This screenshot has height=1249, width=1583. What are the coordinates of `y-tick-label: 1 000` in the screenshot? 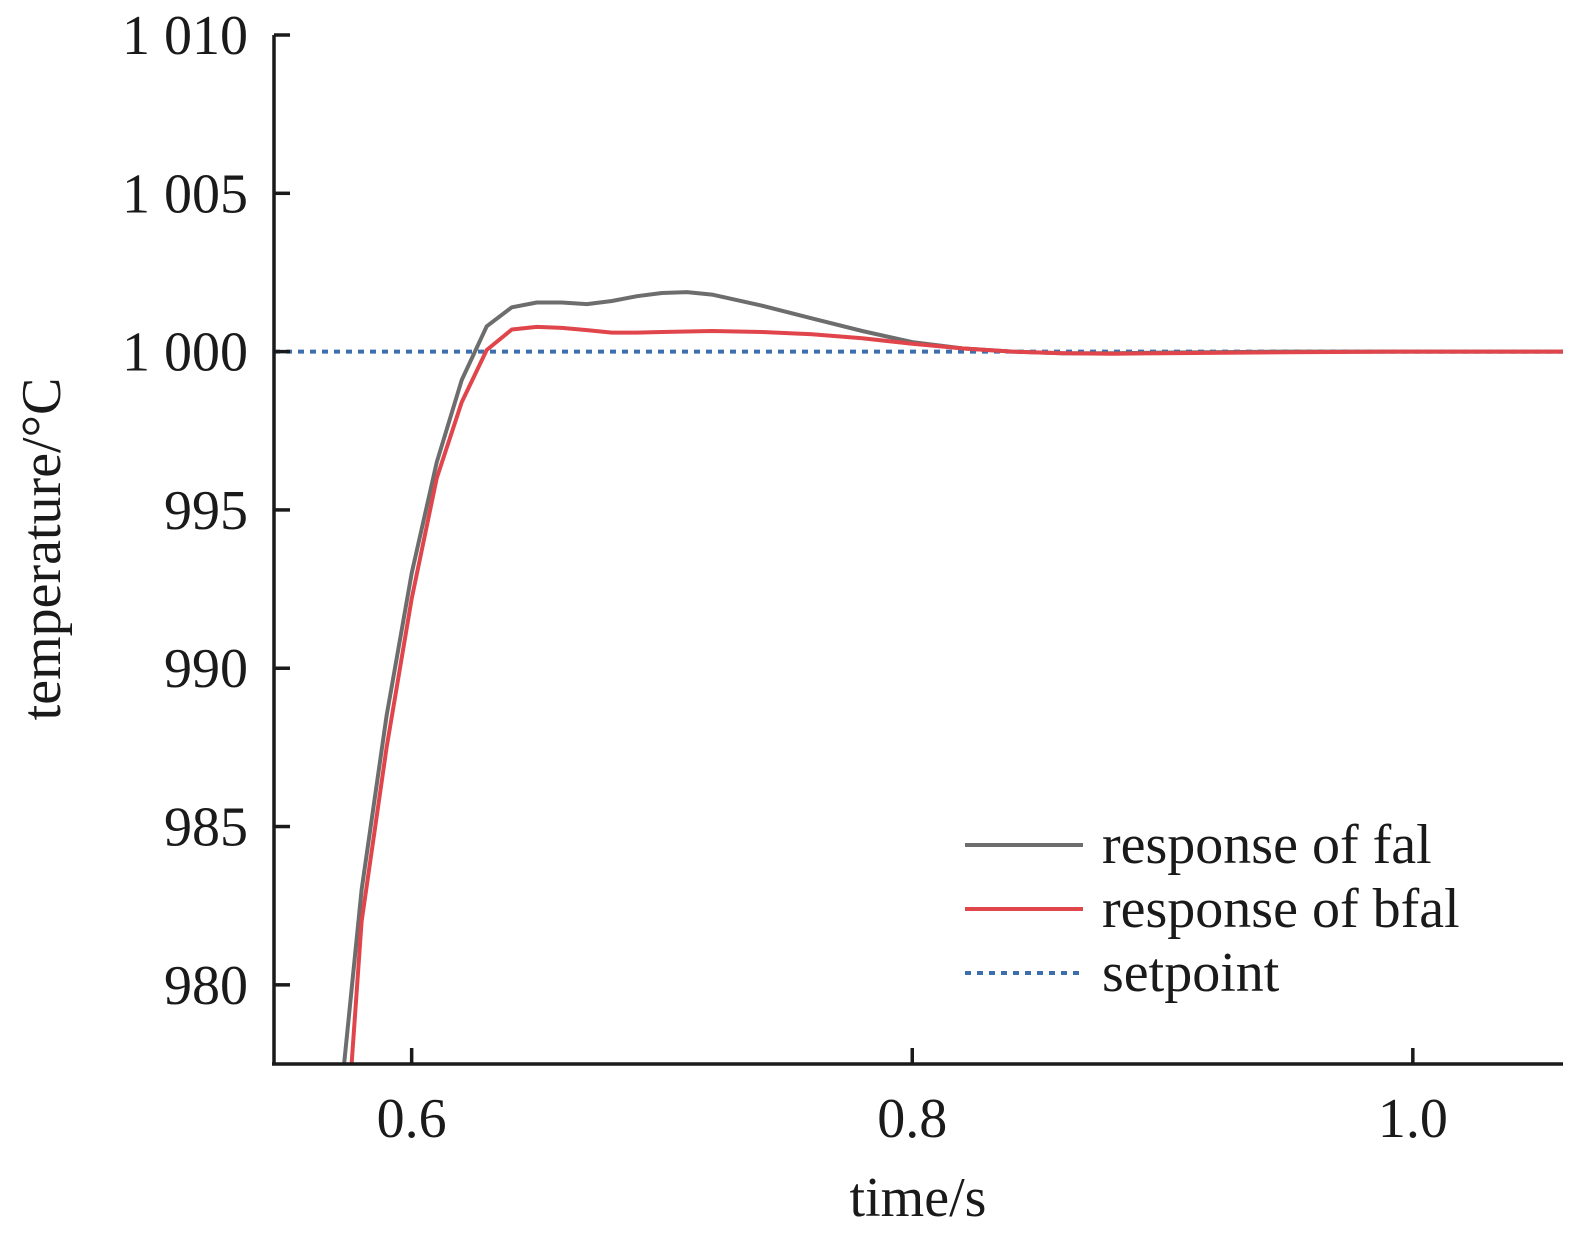 It's located at (185, 353).